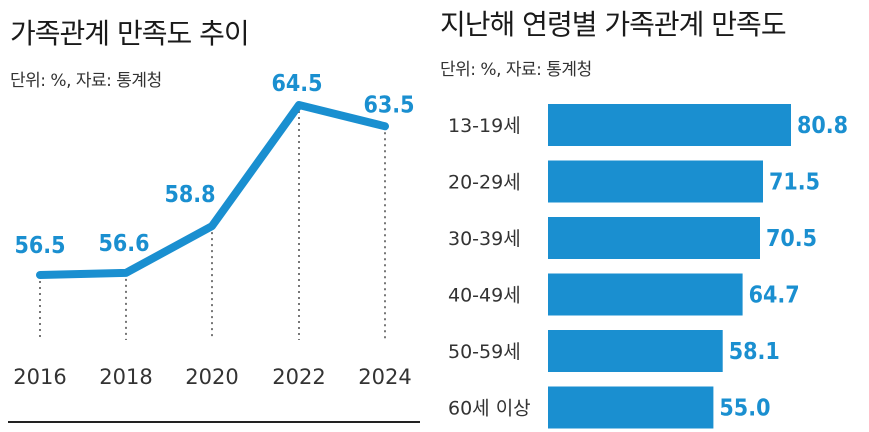  What do you see at coordinates (484, 352) in the screenshot?
I see `category-label: 50-59세` at bounding box center [484, 352].